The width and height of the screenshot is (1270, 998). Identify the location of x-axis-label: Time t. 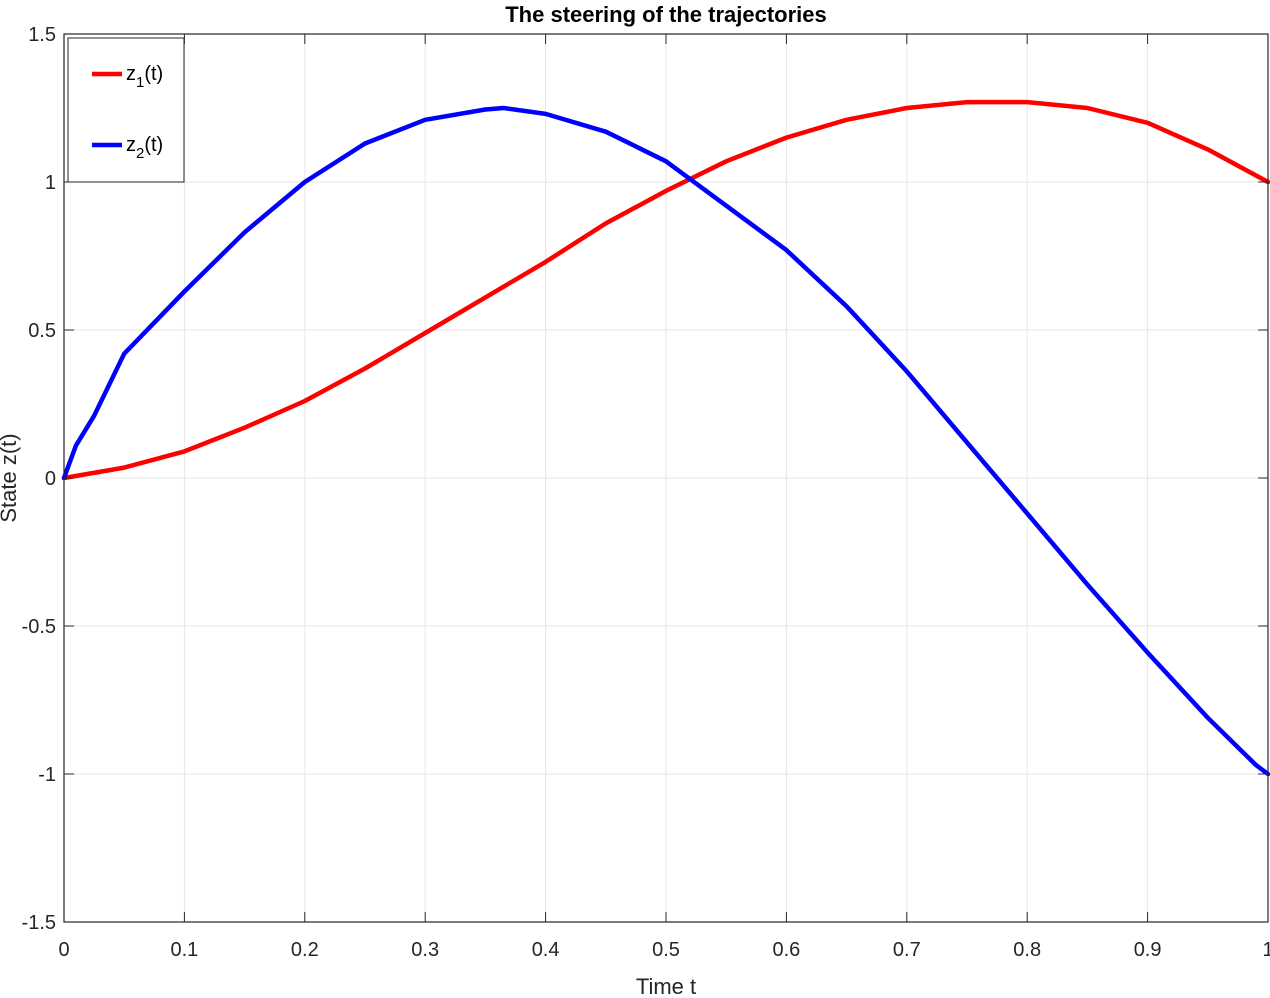
(666, 986).